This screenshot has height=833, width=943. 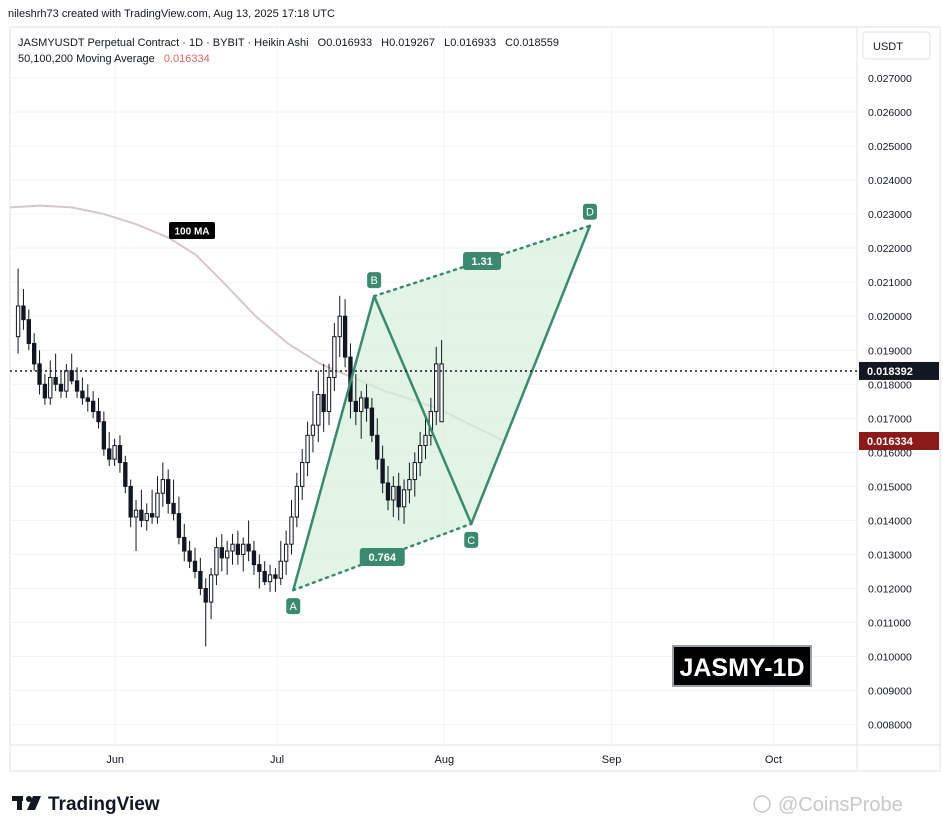 I want to click on time-tick-label: Oct, so click(x=773, y=760).